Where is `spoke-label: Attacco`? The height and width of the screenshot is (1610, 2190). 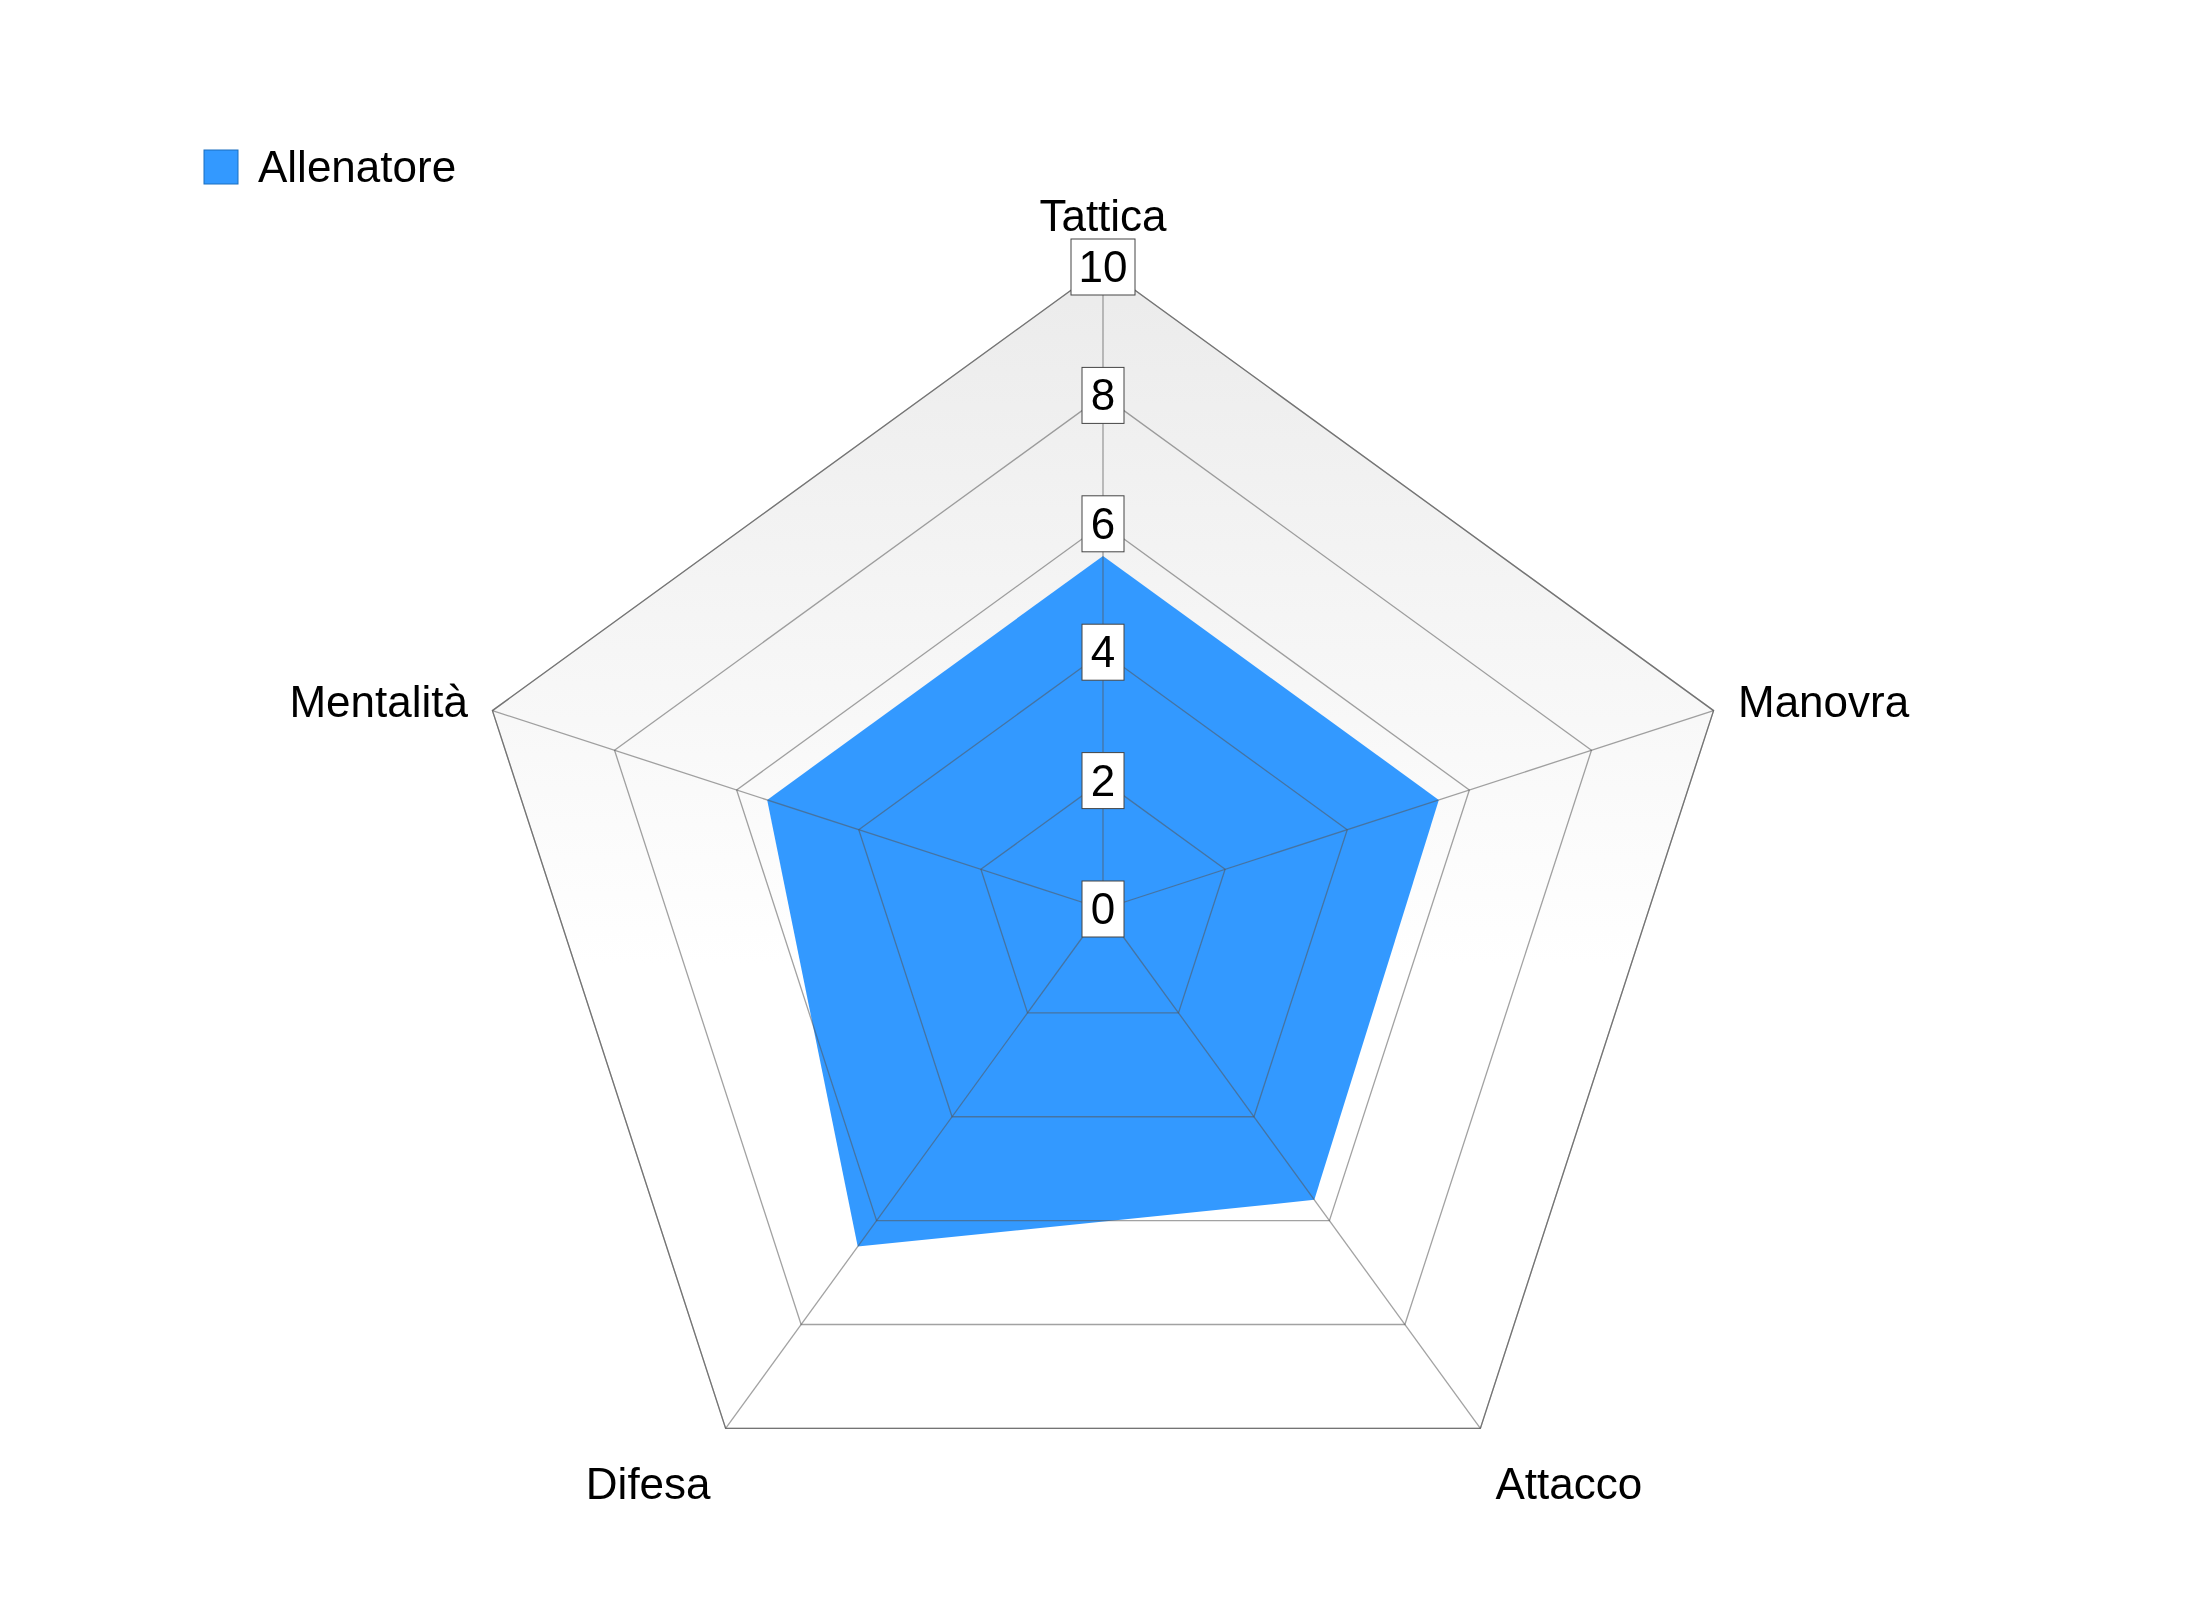 spoke-label: Attacco is located at coordinates (1569, 1484).